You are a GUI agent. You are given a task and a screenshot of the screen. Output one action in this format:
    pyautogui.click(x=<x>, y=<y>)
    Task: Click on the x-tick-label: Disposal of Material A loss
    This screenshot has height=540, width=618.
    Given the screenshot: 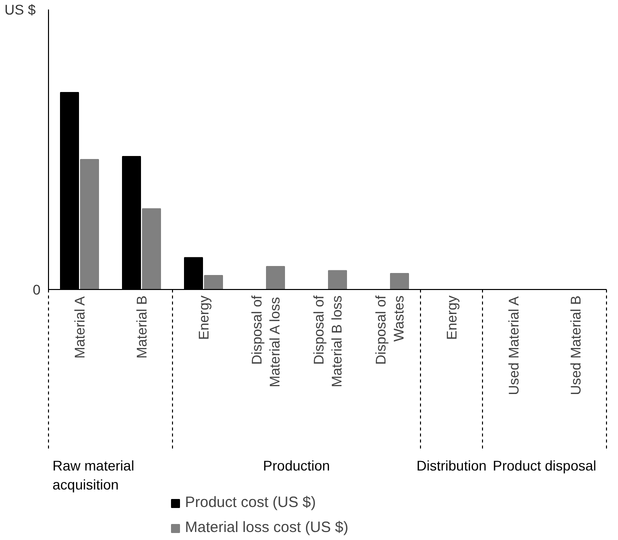 What is the action you would take?
    pyautogui.click(x=265, y=341)
    